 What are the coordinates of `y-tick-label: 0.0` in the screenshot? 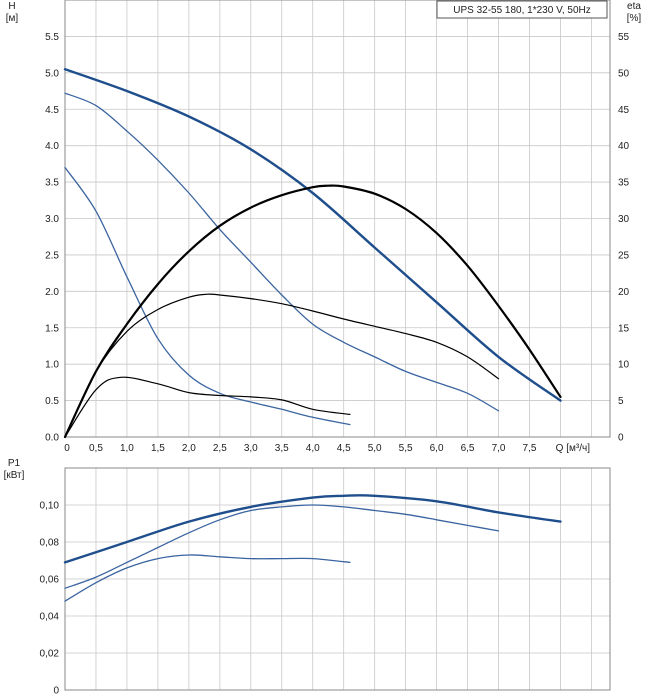 It's located at (52, 438).